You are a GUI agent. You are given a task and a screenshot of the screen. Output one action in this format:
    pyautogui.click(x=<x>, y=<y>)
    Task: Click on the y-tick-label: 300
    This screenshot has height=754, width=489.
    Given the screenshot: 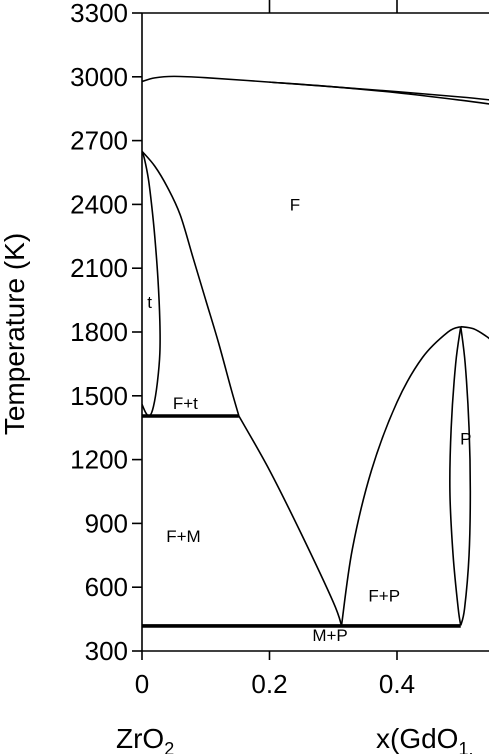 What is the action you would take?
    pyautogui.click(x=106, y=651)
    